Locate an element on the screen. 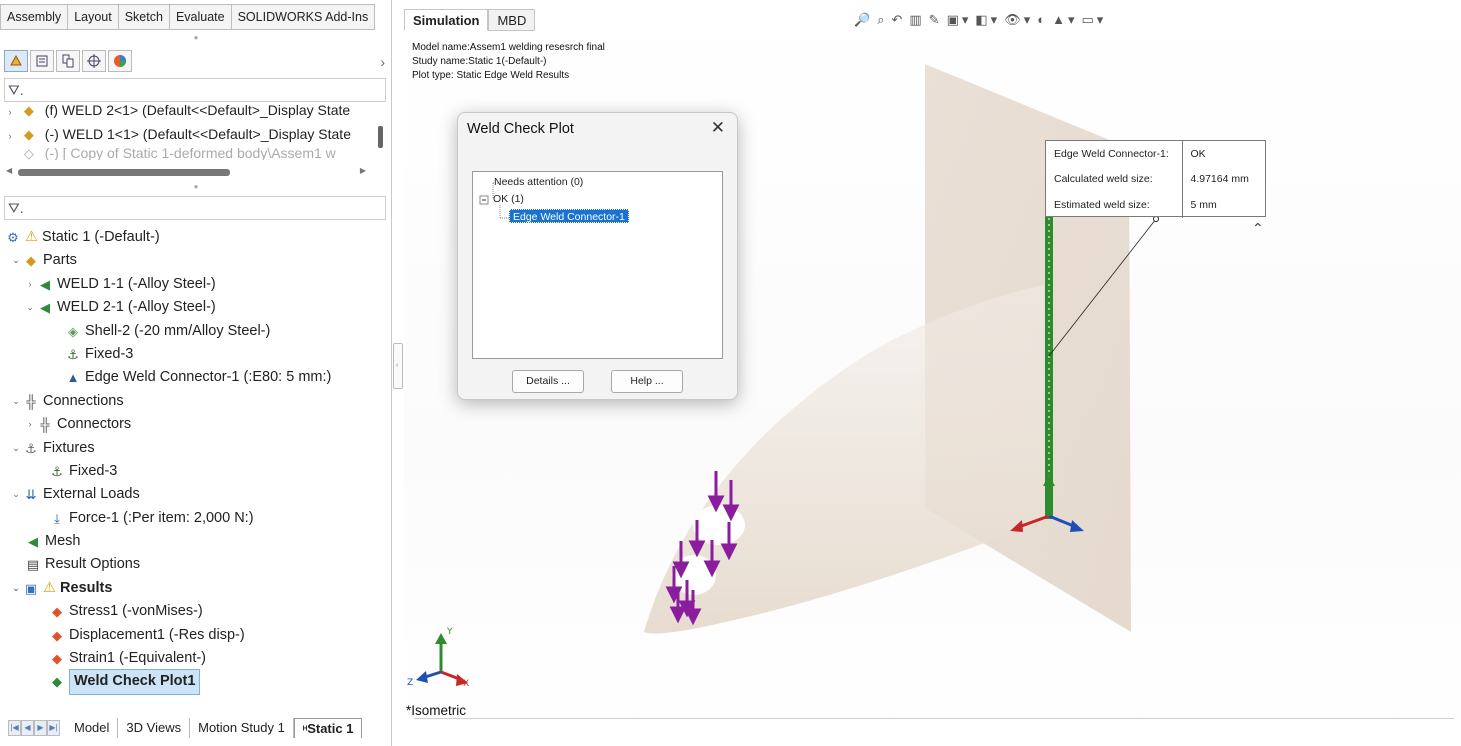 This screenshot has width=1461, height=746. tree-force-1: ⤓ Force-1 (:Per item: 2,000 N:) is located at coordinates (196, 518).